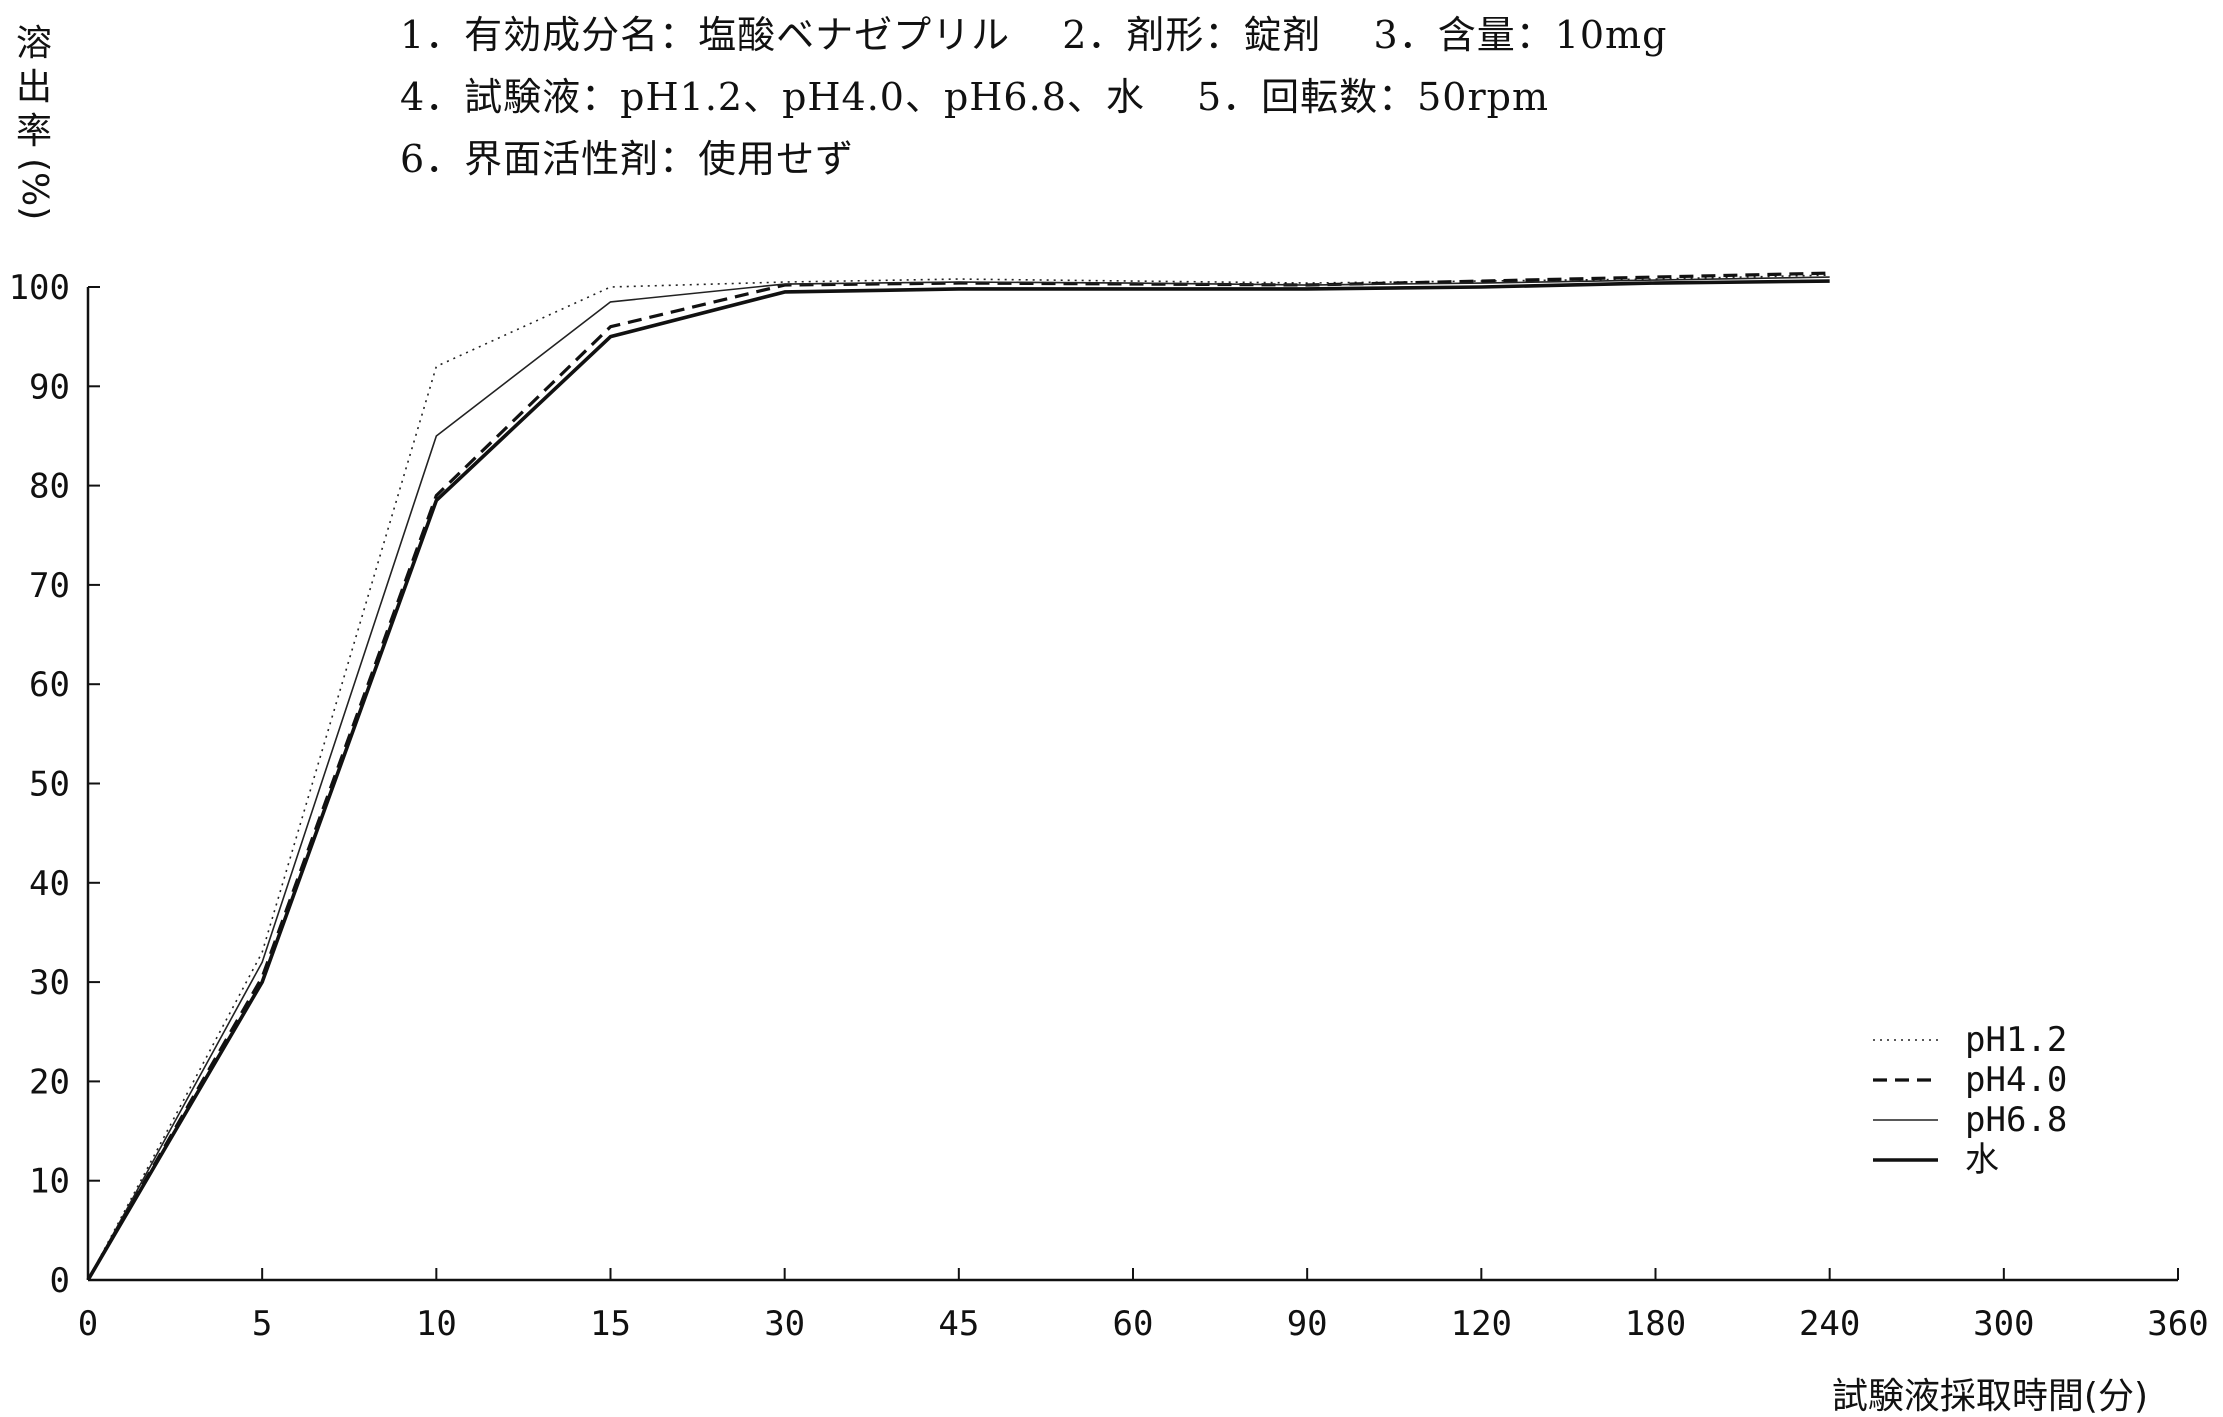  What do you see at coordinates (49, 785) in the screenshot?
I see `y-tick-label: 50` at bounding box center [49, 785].